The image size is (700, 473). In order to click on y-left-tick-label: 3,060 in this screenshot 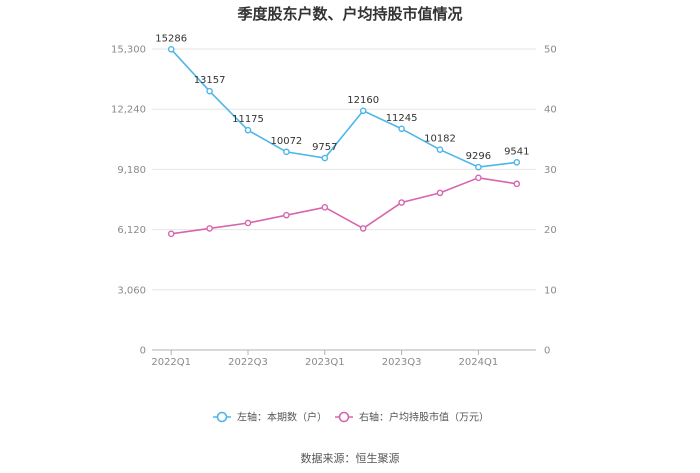, I will do `click(131, 290)`.